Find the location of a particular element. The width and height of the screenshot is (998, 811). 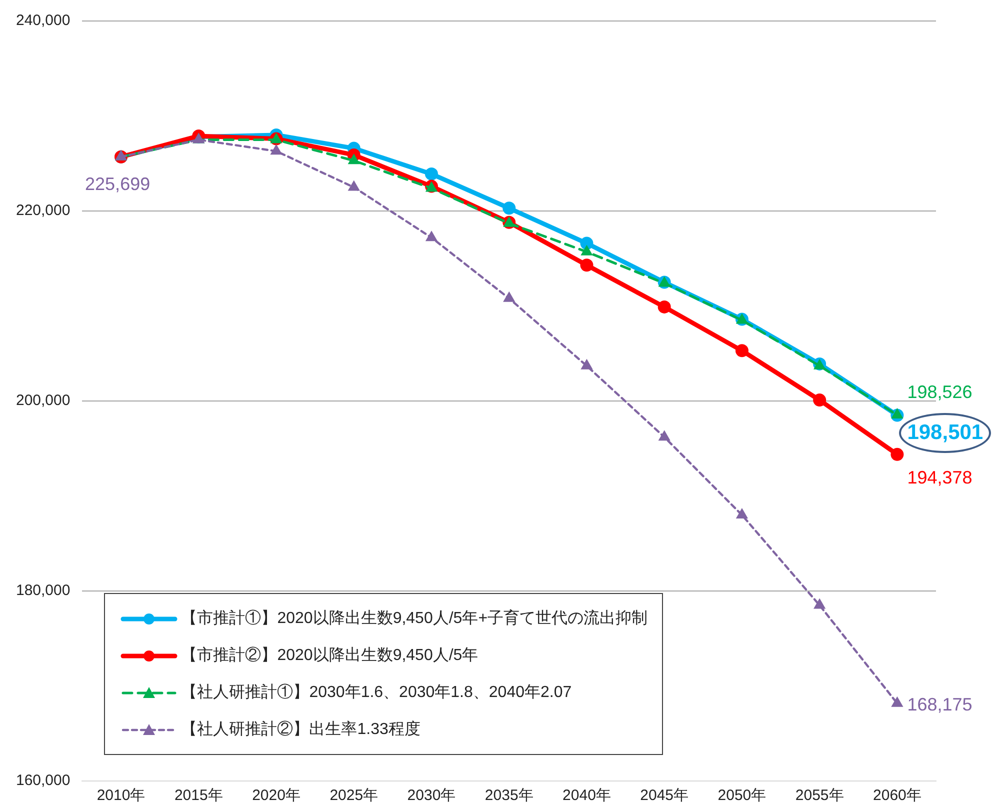

x-tick-label: 2050年 is located at coordinates (742, 795).